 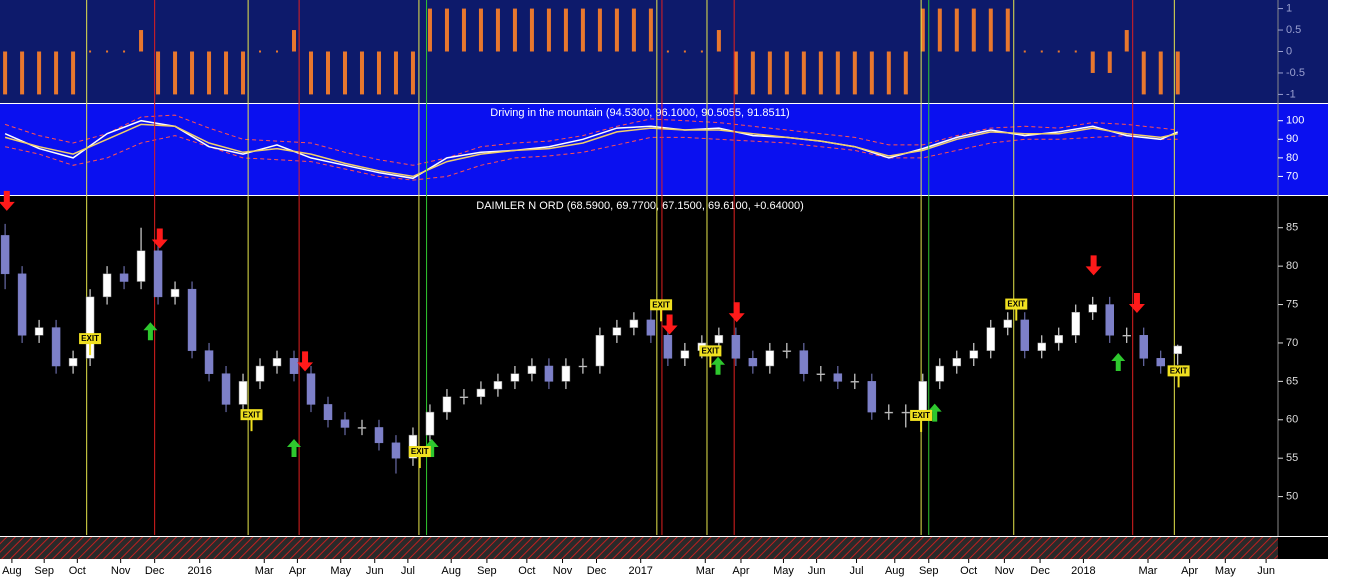 What do you see at coordinates (1292, 228) in the screenshot?
I see `y-tick-label: 85` at bounding box center [1292, 228].